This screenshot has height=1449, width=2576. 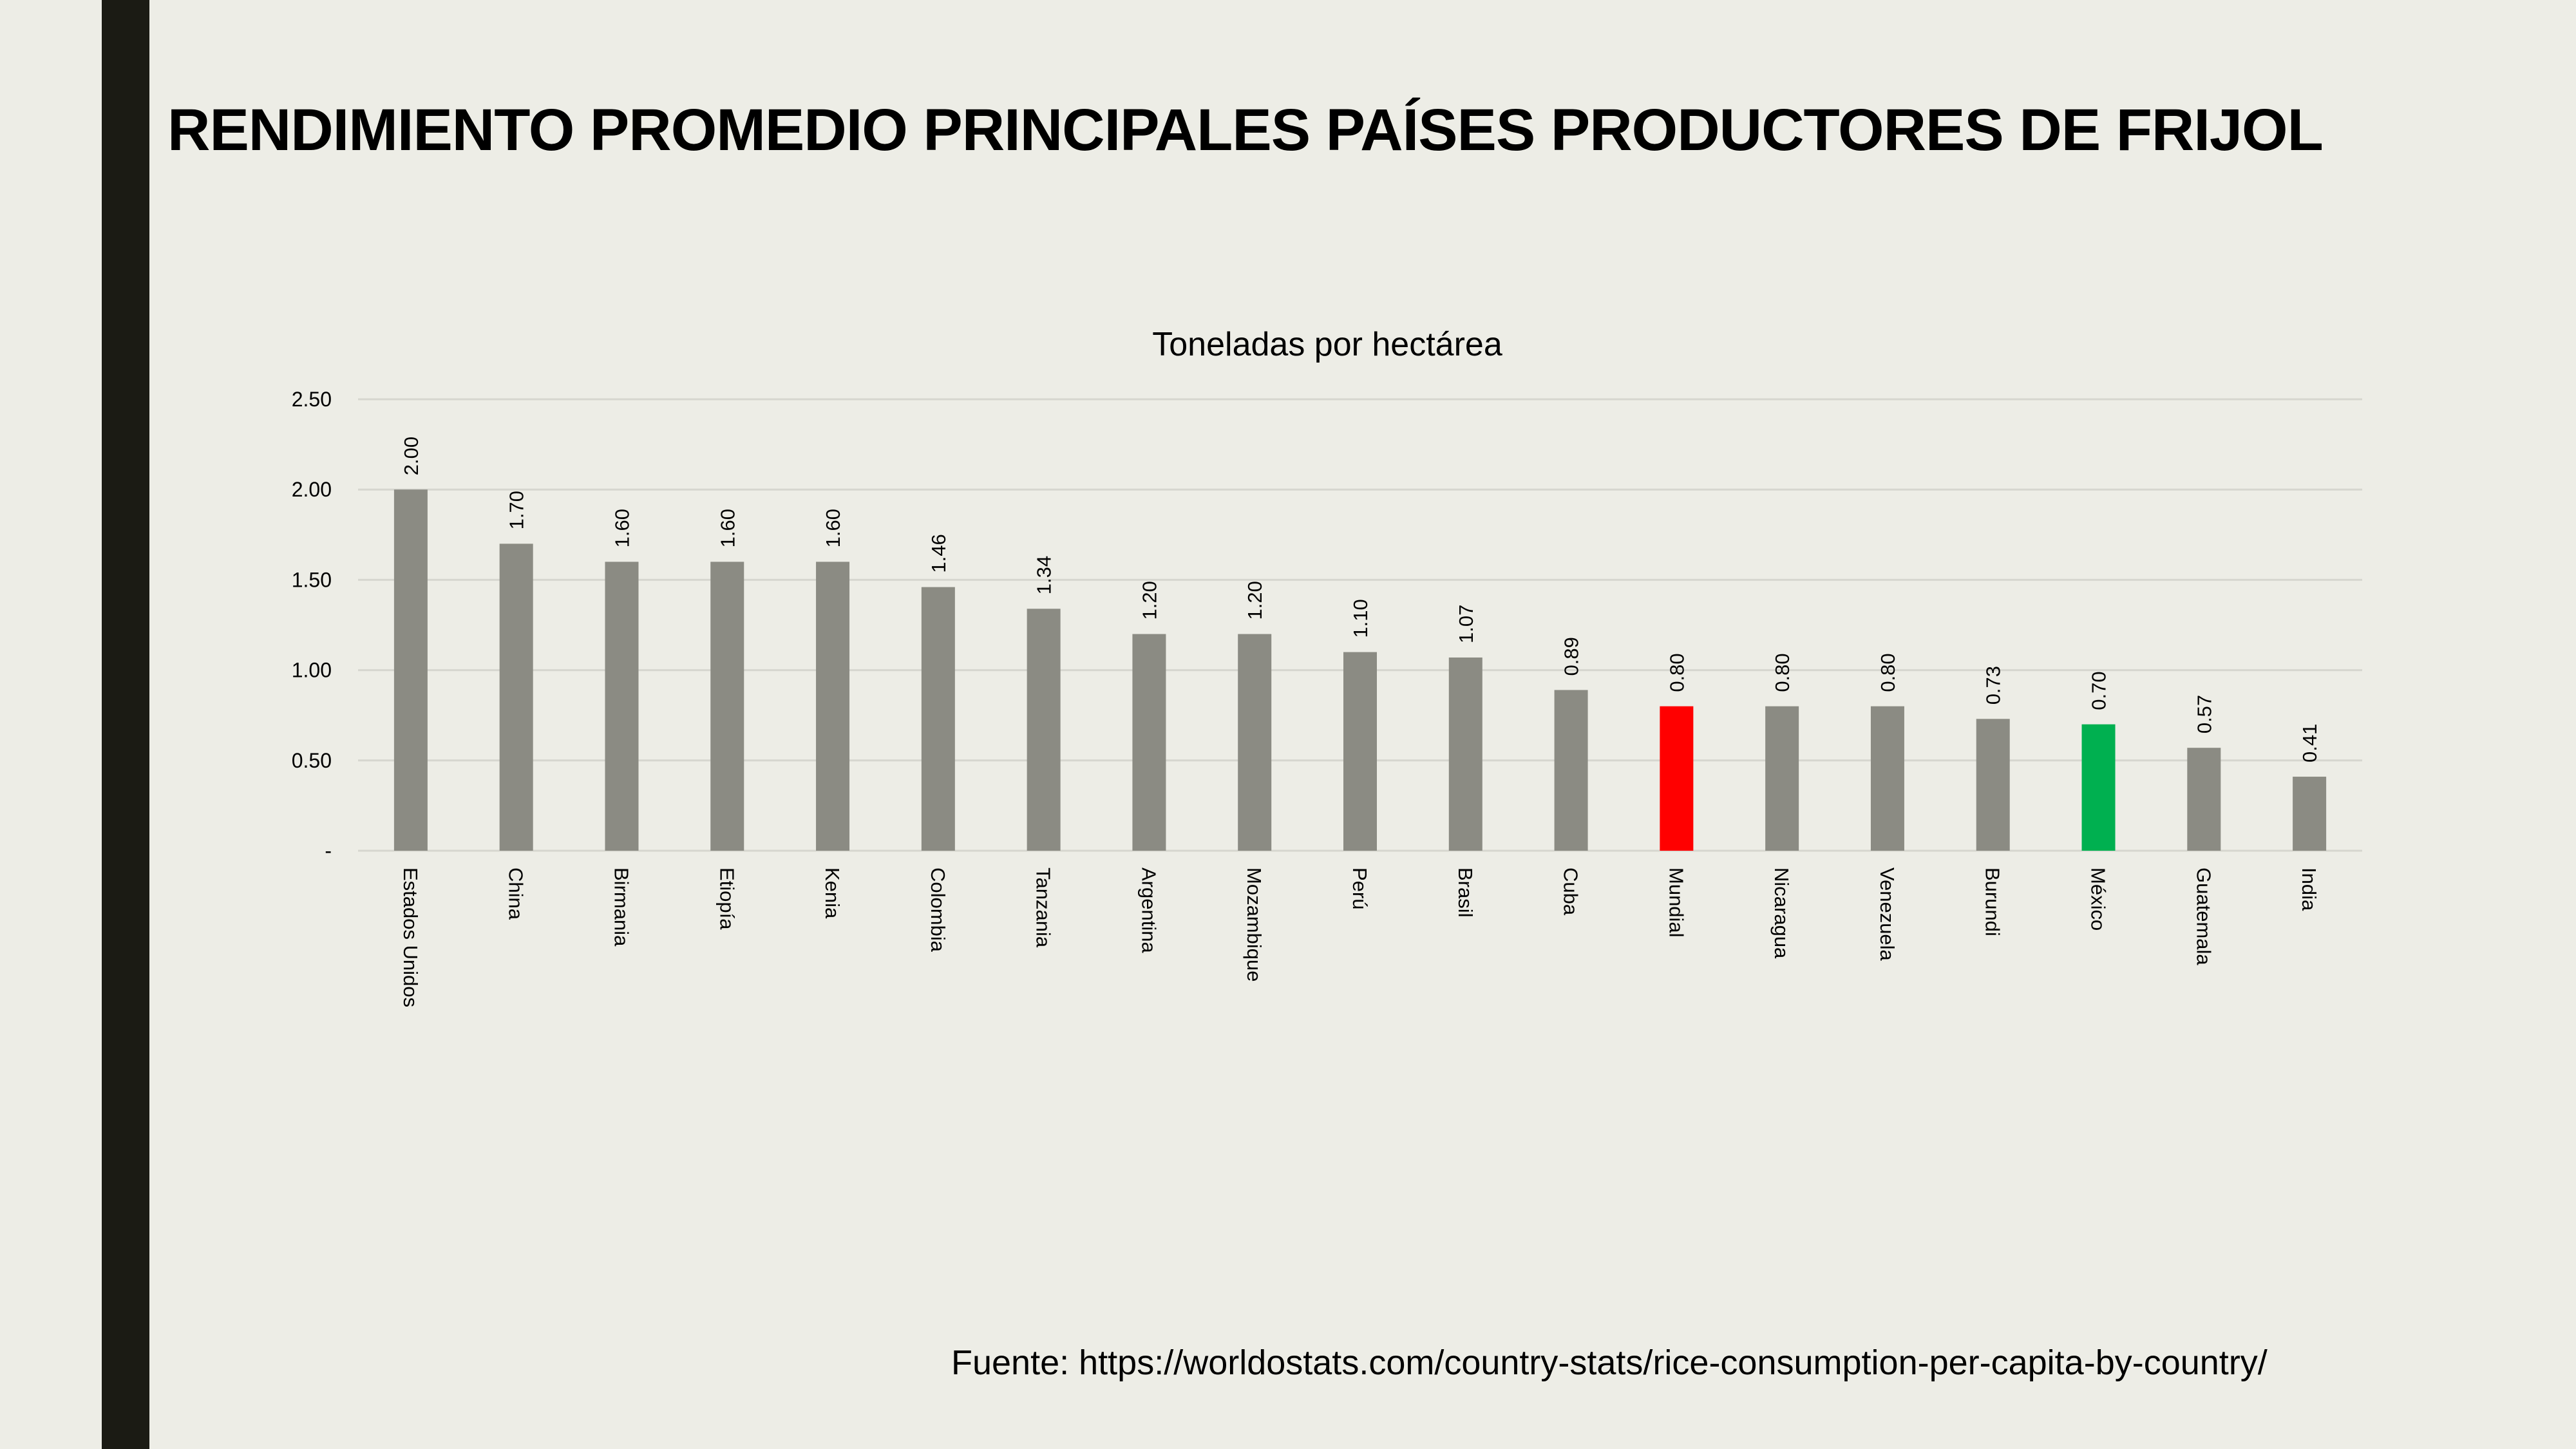 I want to click on bar-colombia, so click(x=938, y=719).